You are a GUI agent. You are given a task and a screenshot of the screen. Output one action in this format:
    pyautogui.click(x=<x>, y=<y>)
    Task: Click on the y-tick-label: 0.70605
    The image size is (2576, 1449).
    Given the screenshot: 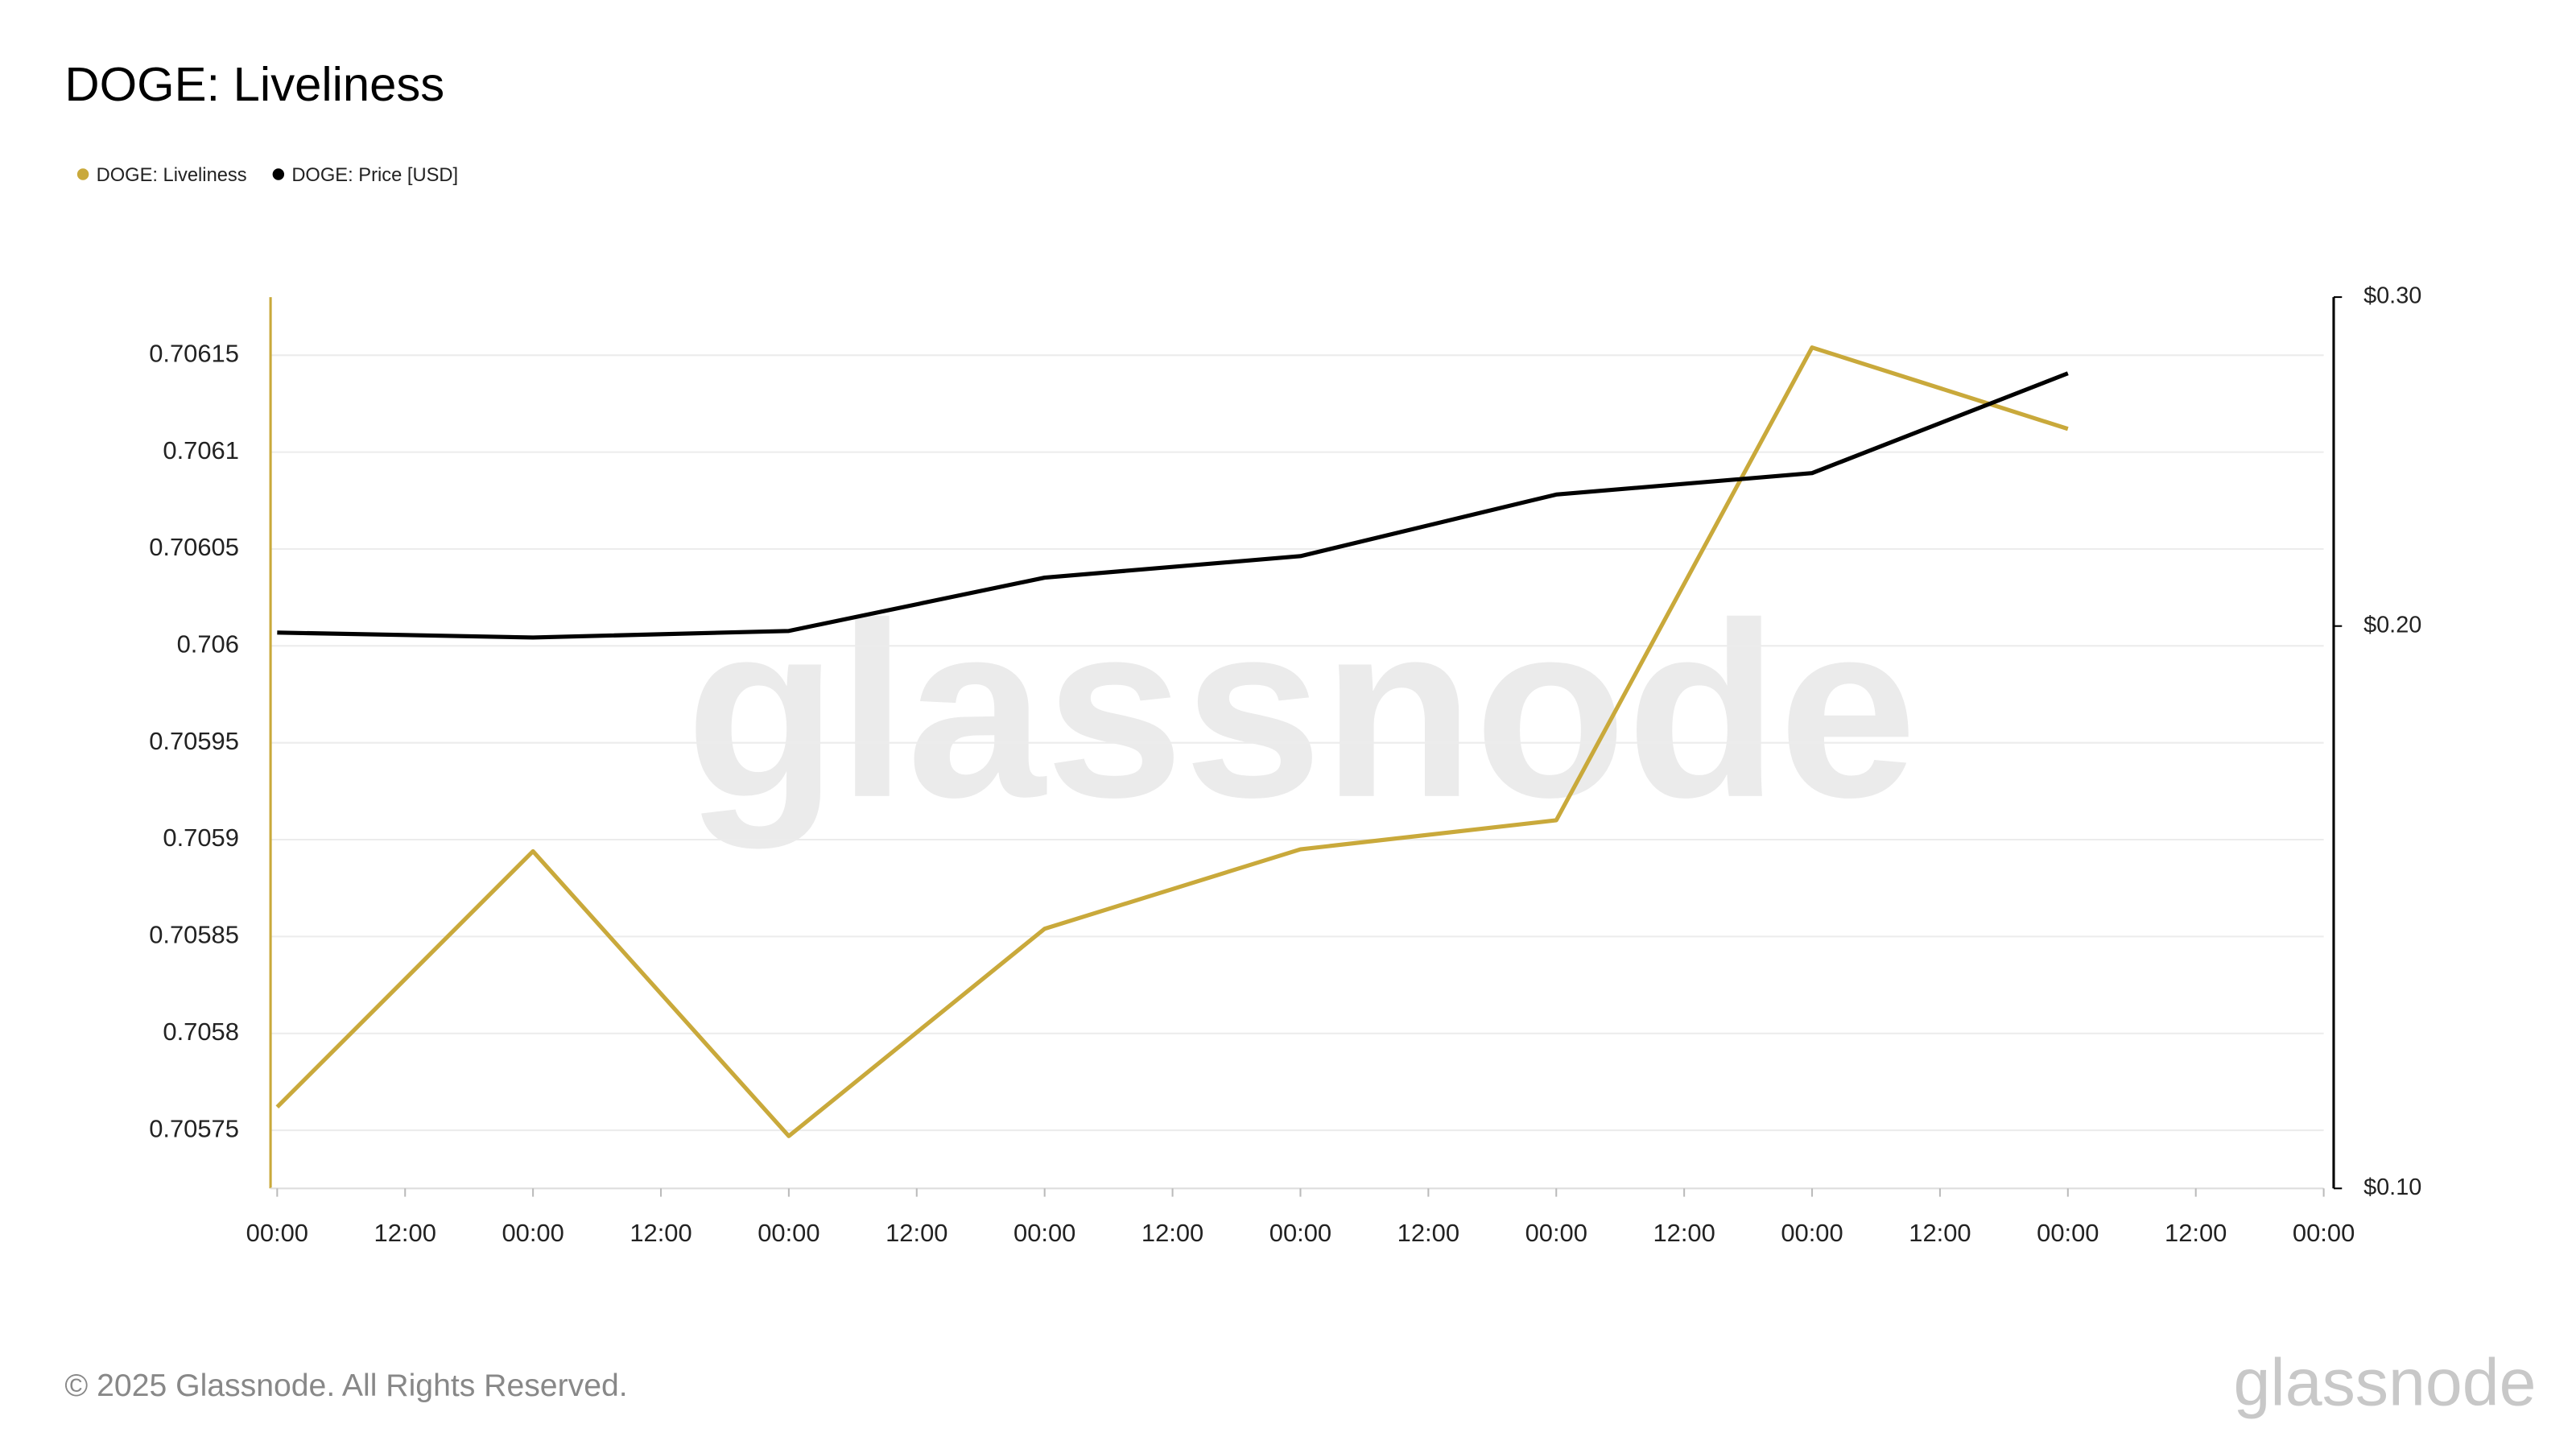 What is the action you would take?
    pyautogui.click(x=194, y=547)
    